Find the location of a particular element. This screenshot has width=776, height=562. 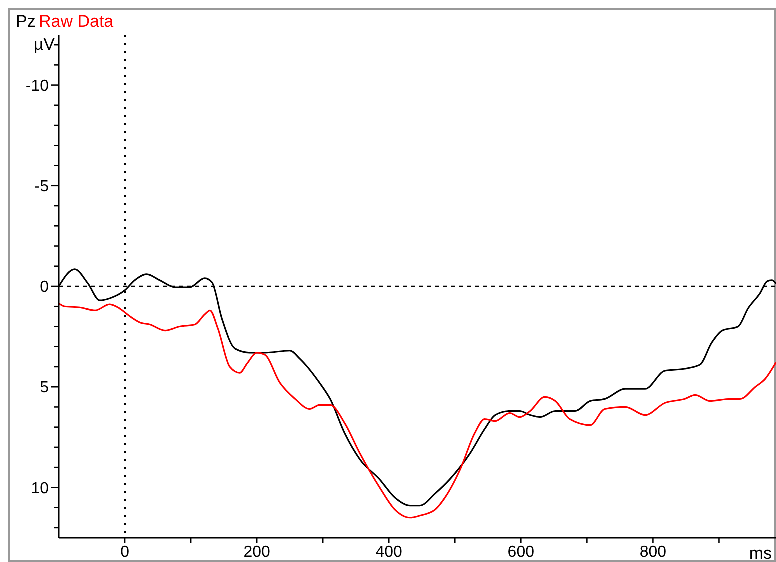

y-tick-label: 0 is located at coordinates (45, 287).